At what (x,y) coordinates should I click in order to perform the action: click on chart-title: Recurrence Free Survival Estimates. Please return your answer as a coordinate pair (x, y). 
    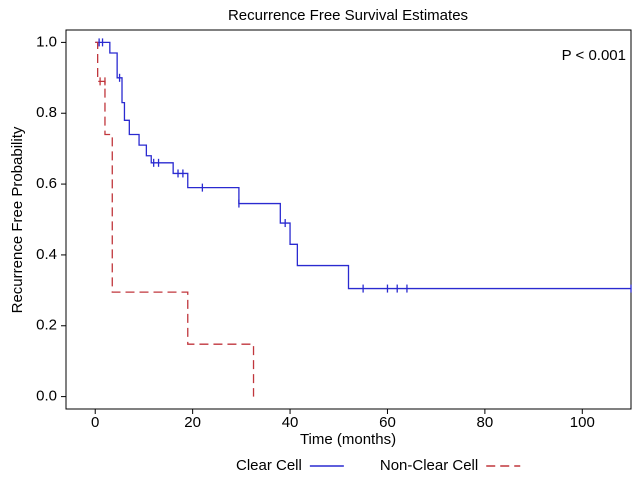
    Looking at the image, I should click on (348, 15).